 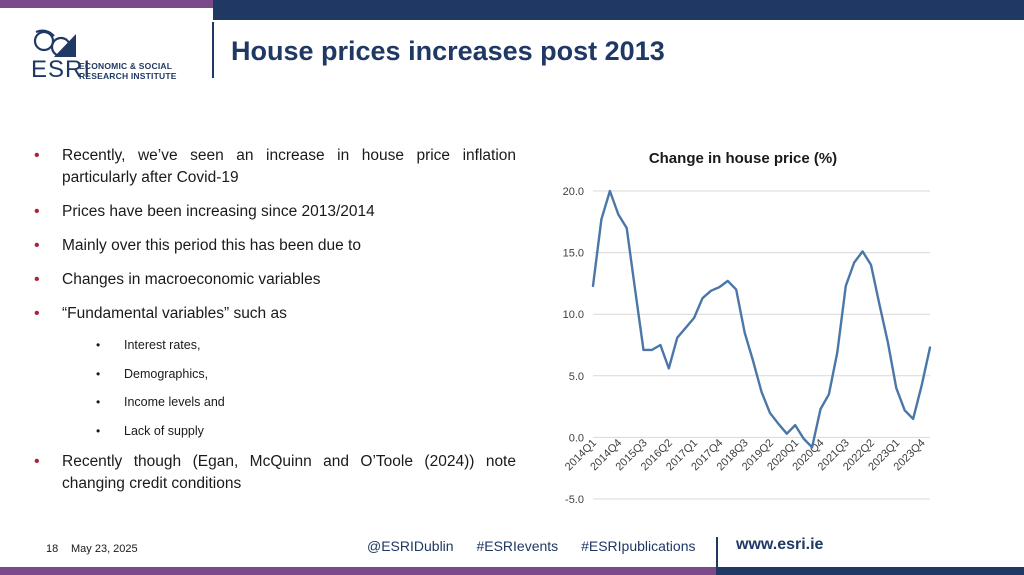 What do you see at coordinates (576, 377) in the screenshot?
I see `y-tick-label: 5.0` at bounding box center [576, 377].